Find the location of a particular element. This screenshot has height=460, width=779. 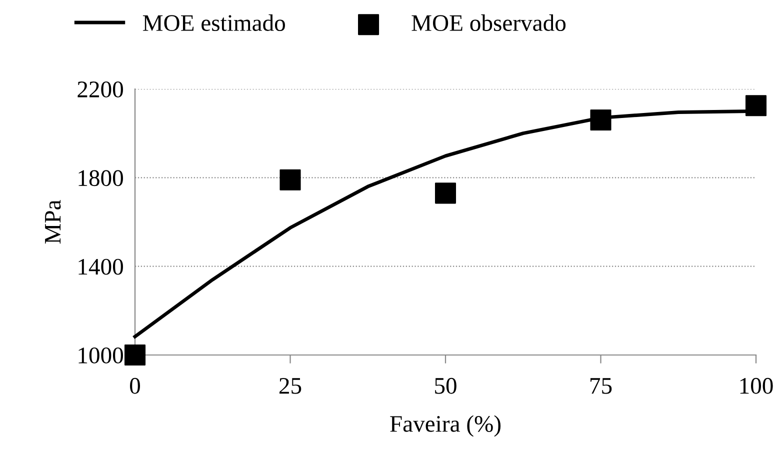

y-axis-title: MPa is located at coordinates (53, 222).